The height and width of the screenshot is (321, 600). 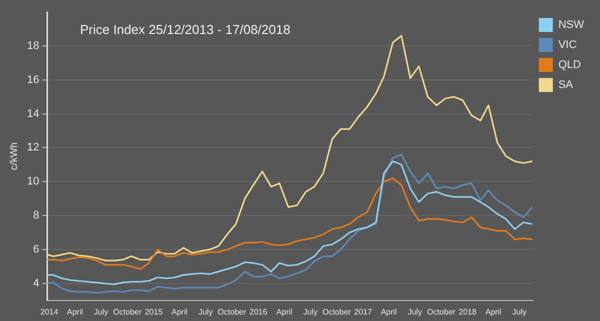 What do you see at coordinates (49, 311) in the screenshot?
I see `x-tick-label: 2014` at bounding box center [49, 311].